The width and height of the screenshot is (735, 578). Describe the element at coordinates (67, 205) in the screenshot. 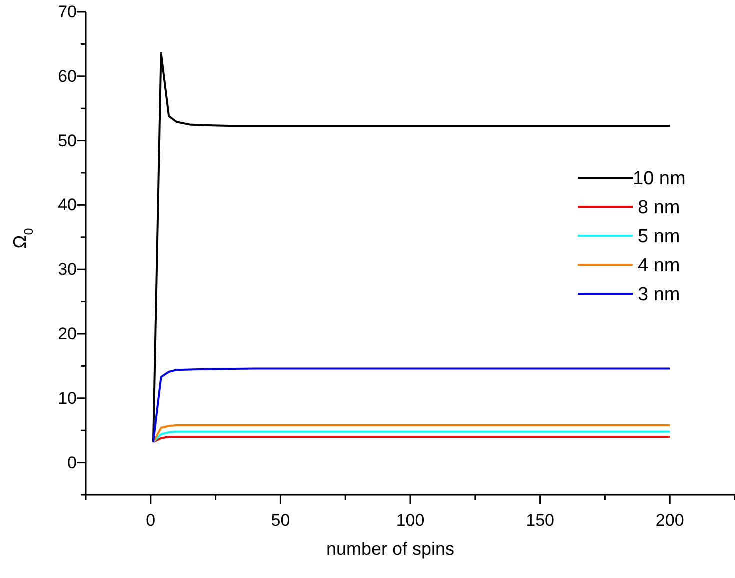

I see `y-tick-label: 40` at that location.